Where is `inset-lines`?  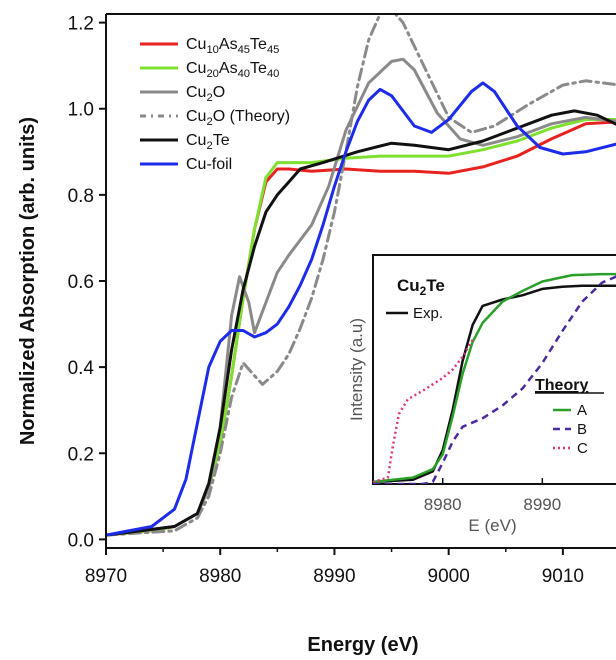 inset-lines is located at coordinates (494, 378).